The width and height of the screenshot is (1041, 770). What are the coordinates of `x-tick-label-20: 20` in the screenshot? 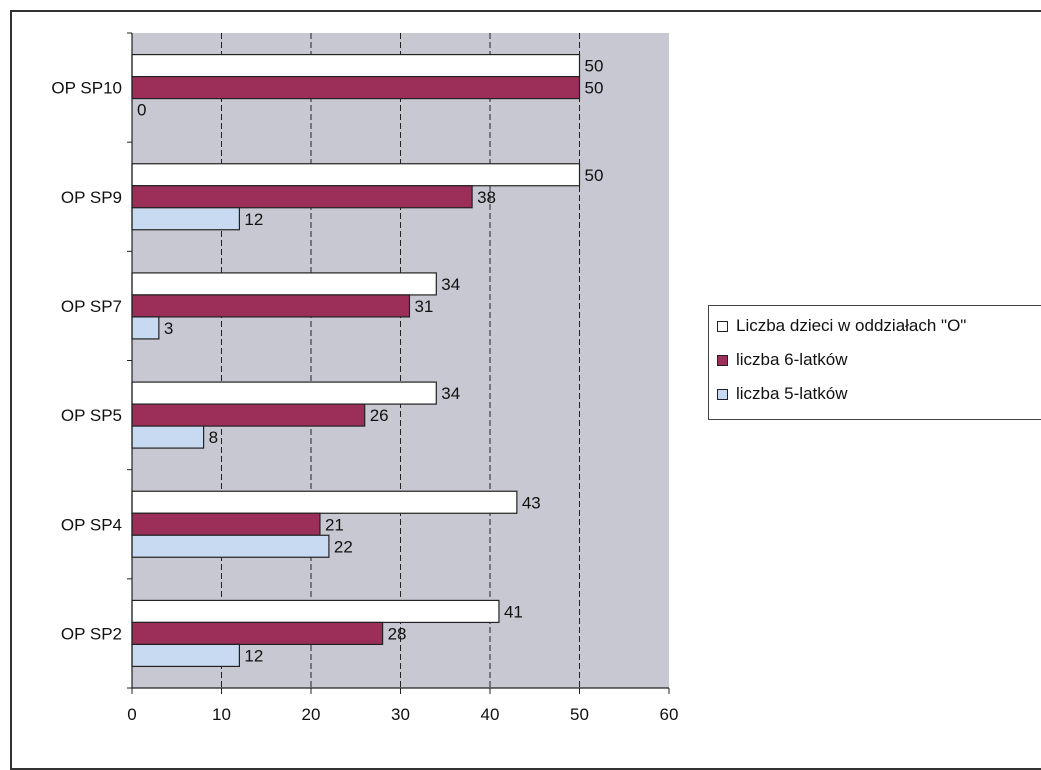 It's located at (311, 714).